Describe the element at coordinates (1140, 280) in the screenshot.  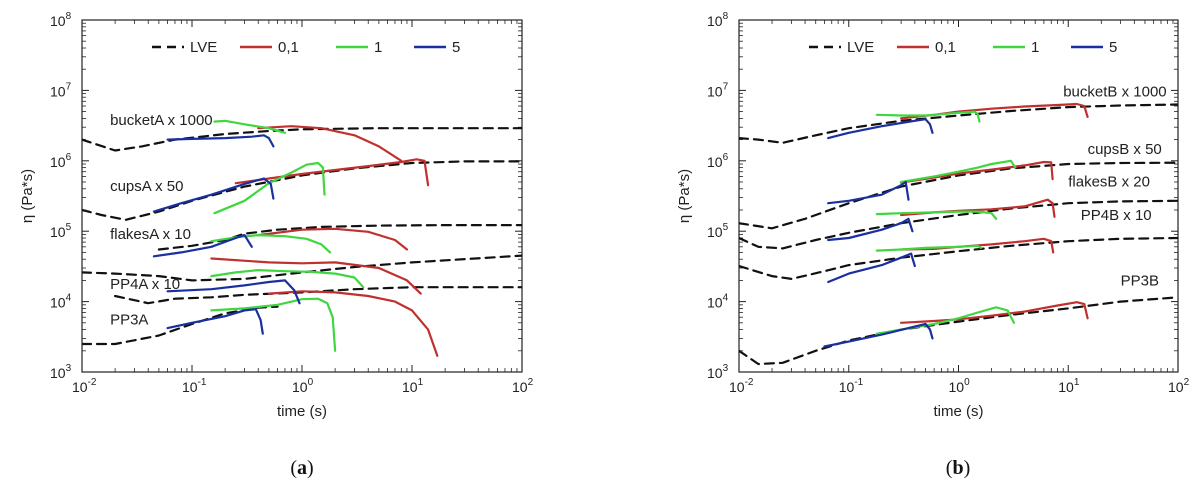
I see `curve-label: PP3B` at that location.